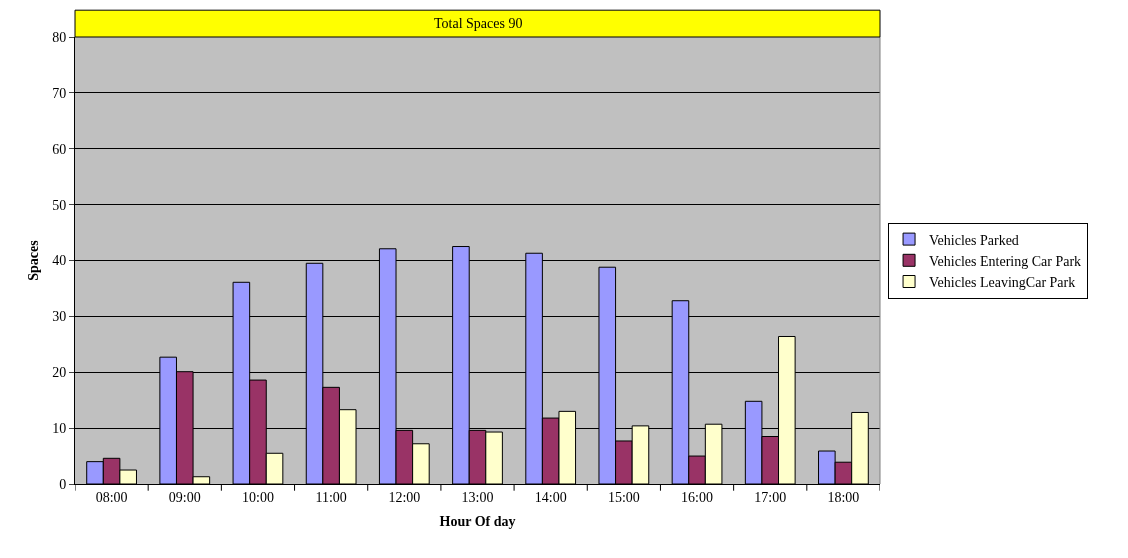 Image resolution: width=1128 pixels, height=558 pixels. What do you see at coordinates (477, 522) in the screenshot?
I see `x-axis-title: Hour Of day` at bounding box center [477, 522].